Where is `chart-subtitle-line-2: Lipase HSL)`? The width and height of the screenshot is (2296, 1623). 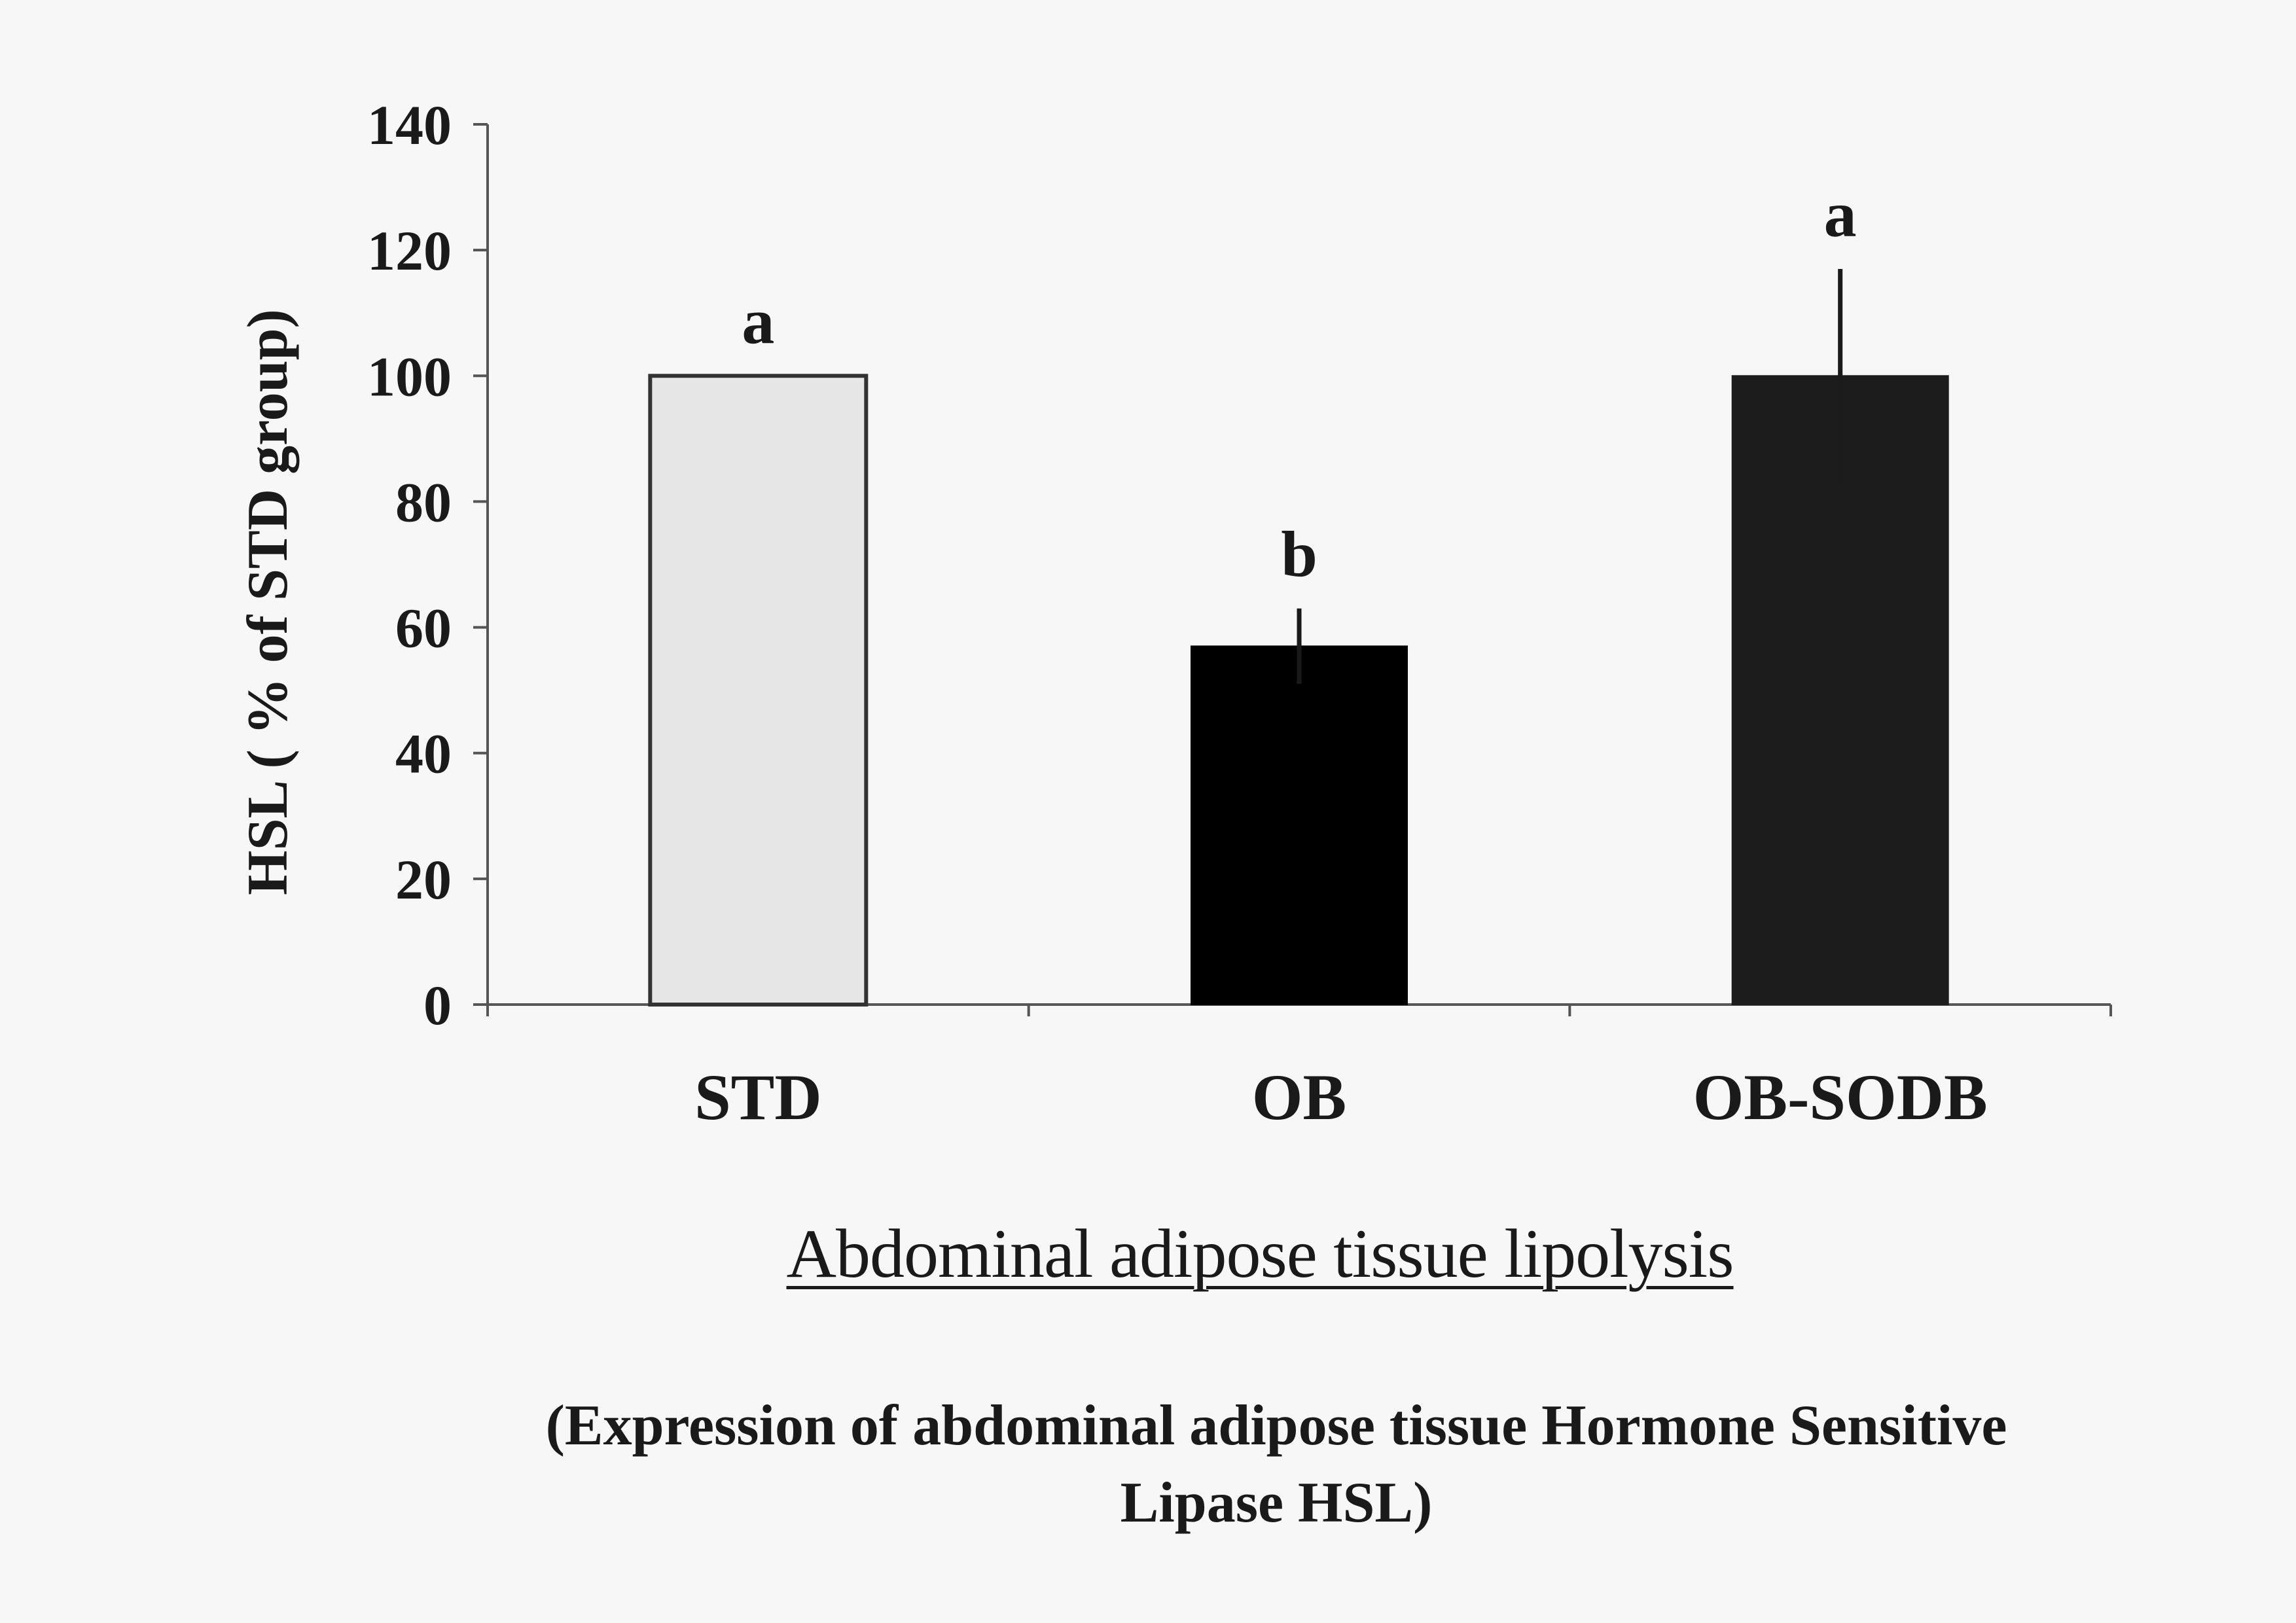 chart-subtitle-line-2: Lipase HSL) is located at coordinates (1276, 1503).